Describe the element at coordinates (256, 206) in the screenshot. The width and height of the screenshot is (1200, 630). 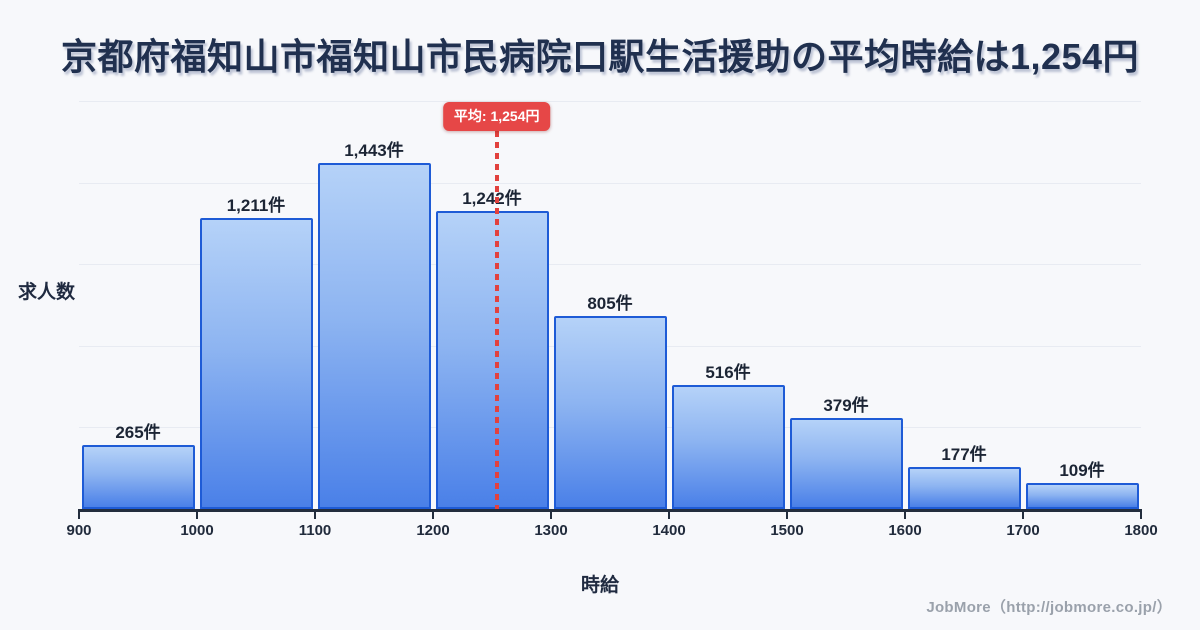
I see `bar-value-label: 1,211件` at that location.